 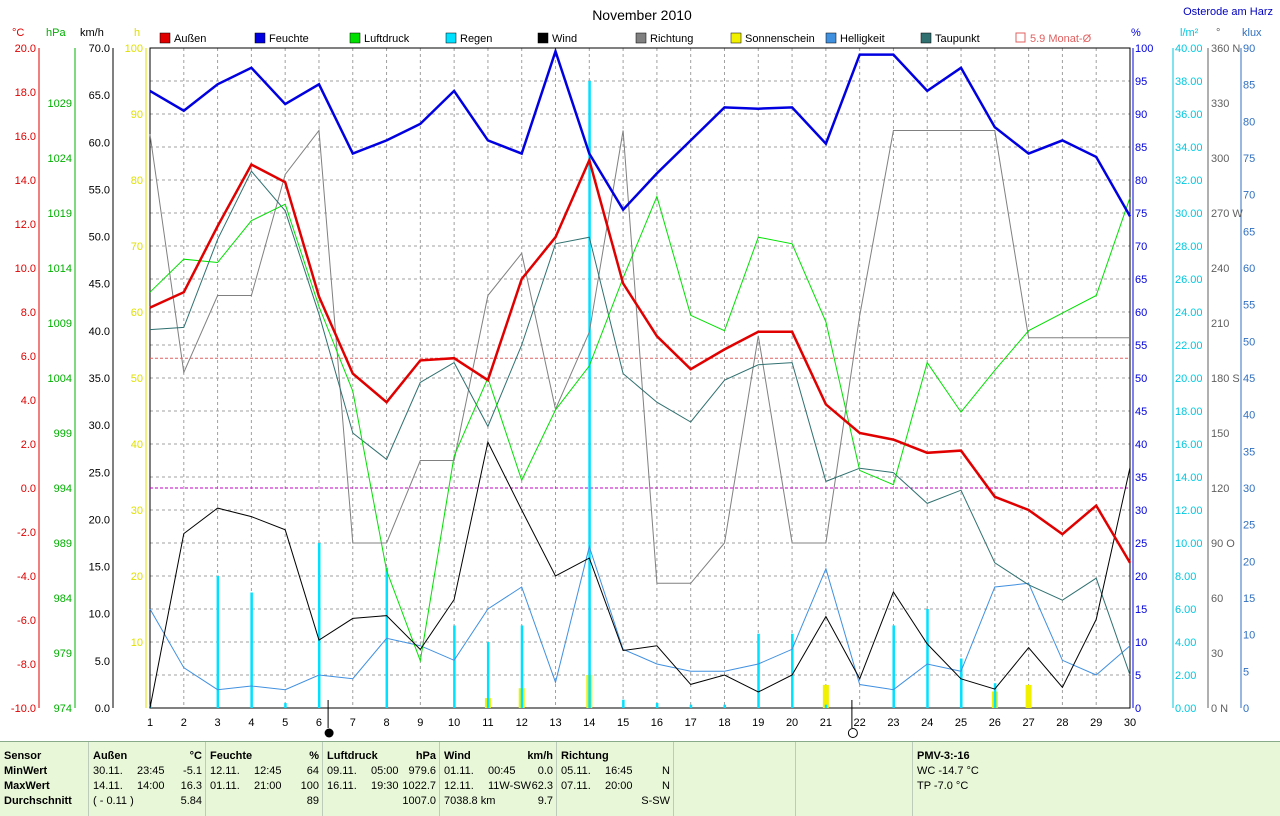 What do you see at coordinates (1249, 269) in the screenshot?
I see `tick-label-lux: 60` at bounding box center [1249, 269].